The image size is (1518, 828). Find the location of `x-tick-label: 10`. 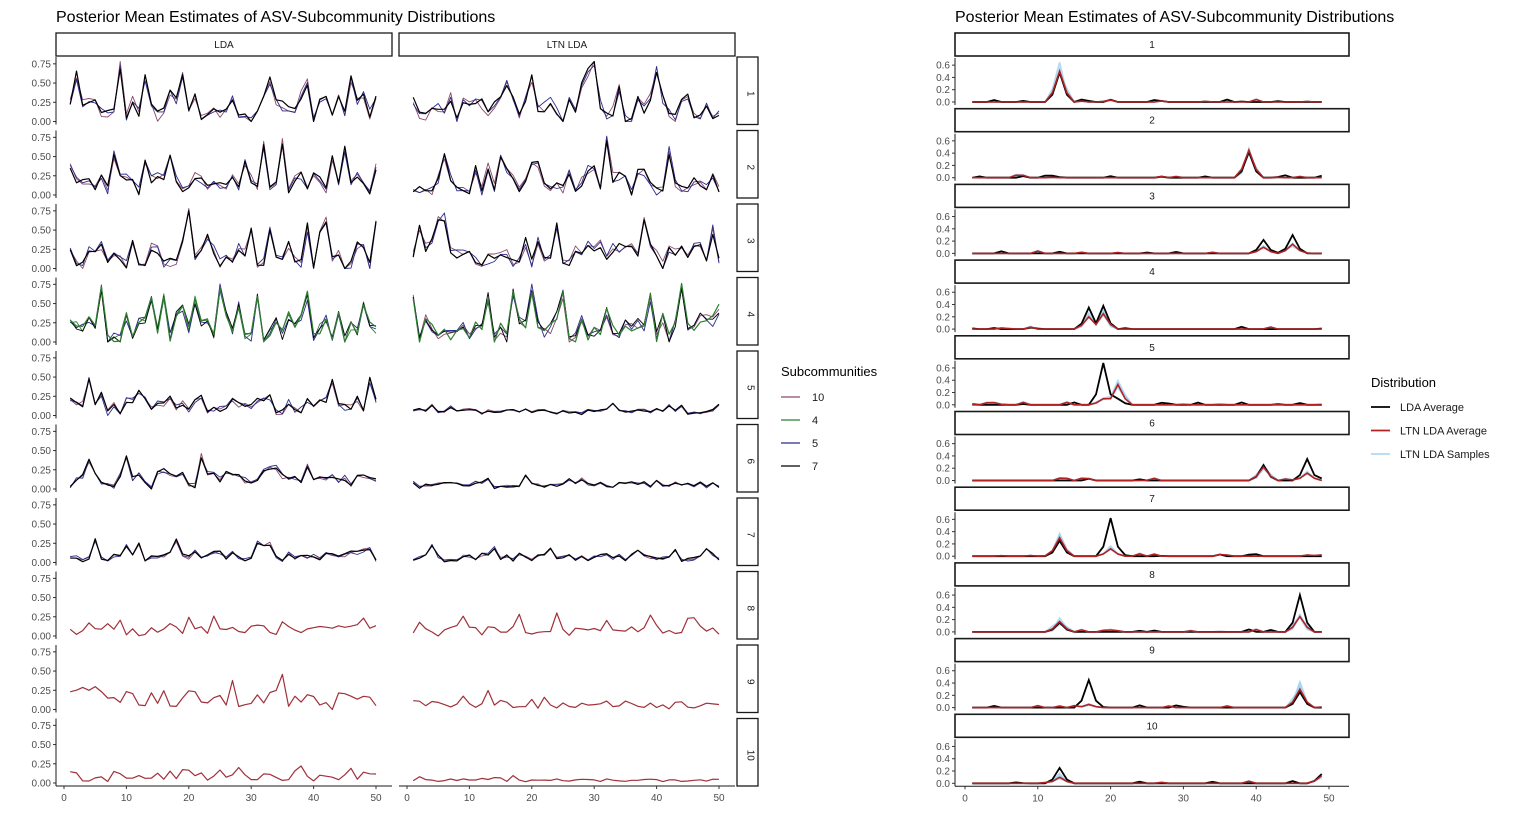

x-tick-label: 10 is located at coordinates (470, 798).